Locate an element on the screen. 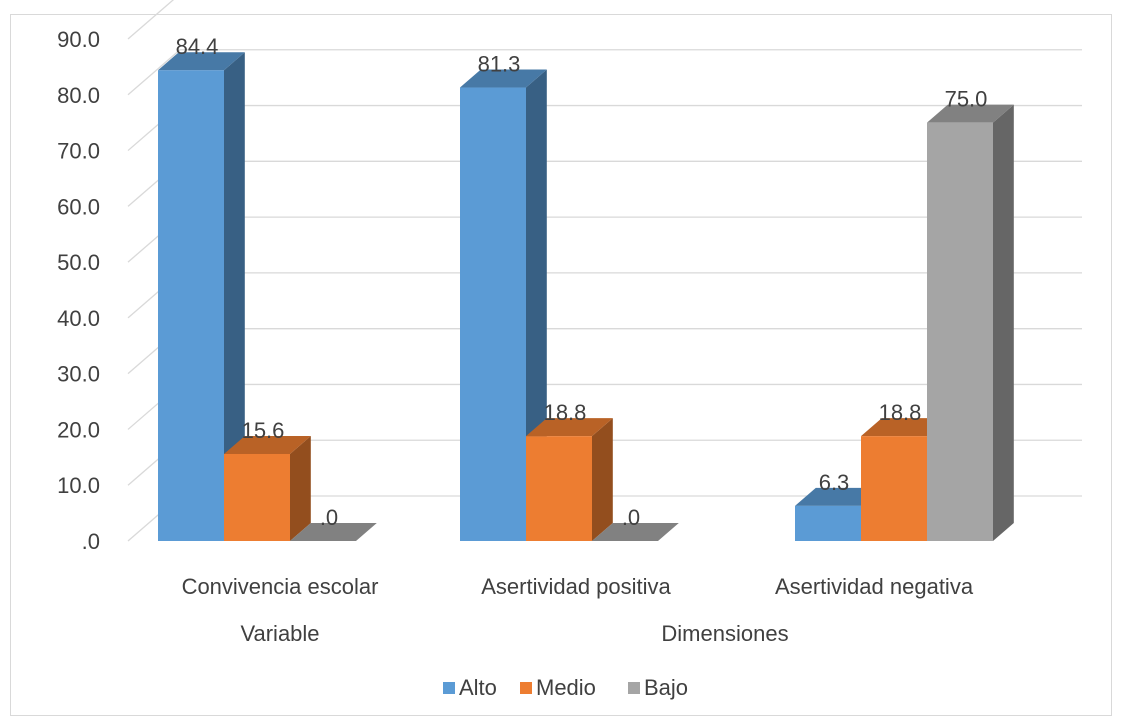  legend-item-alto: Alto is located at coordinates (470, 687).